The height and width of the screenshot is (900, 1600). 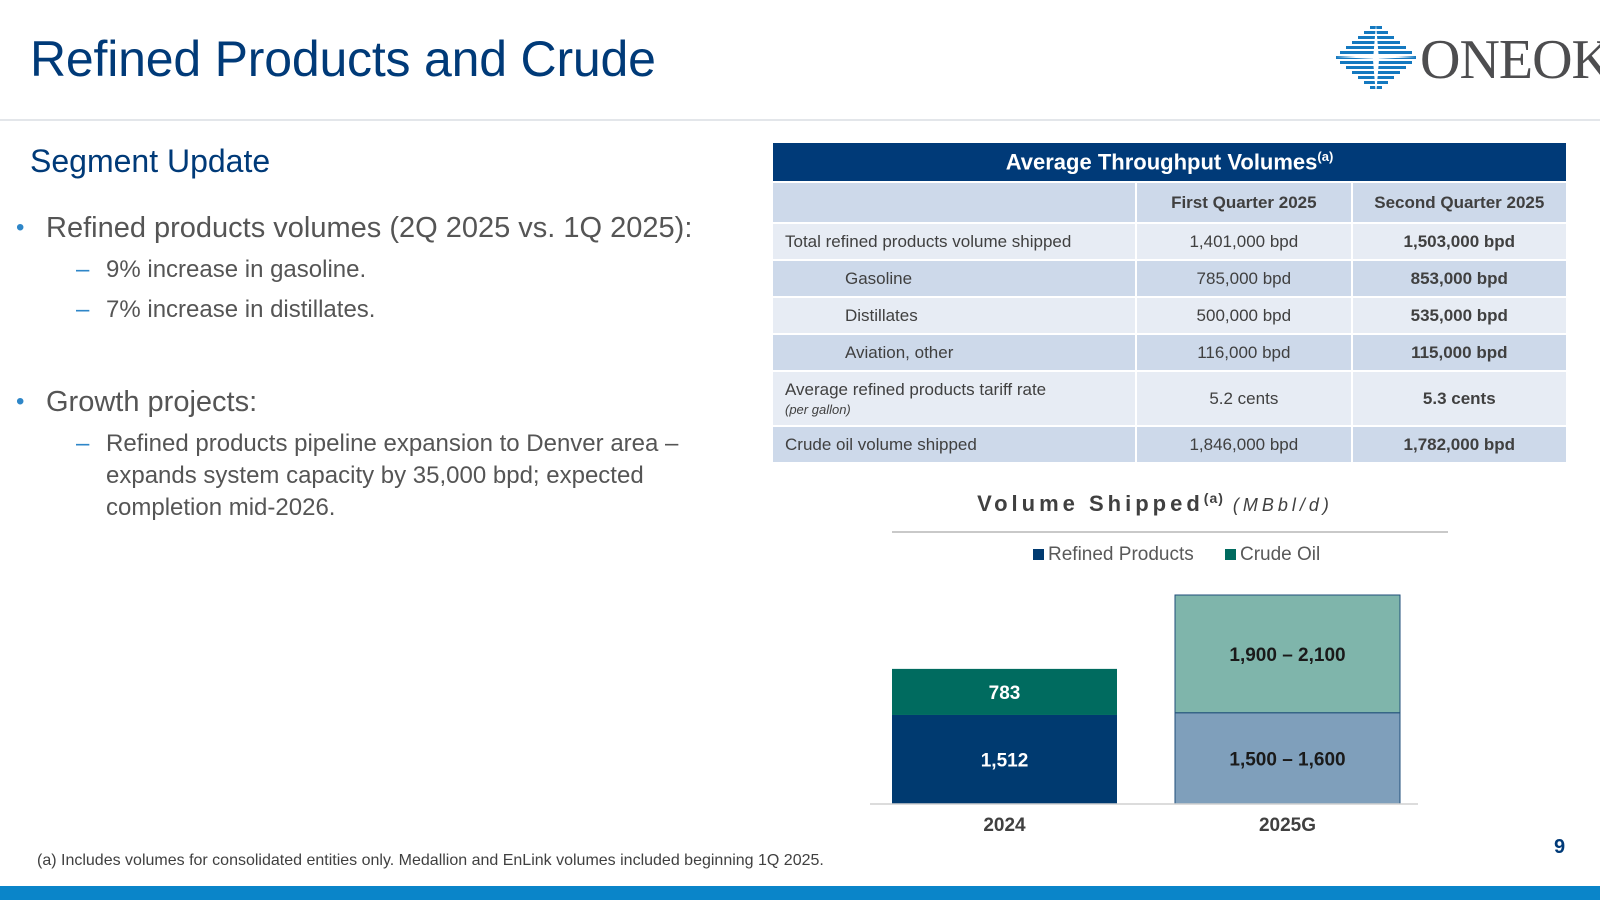 What do you see at coordinates (954, 202) in the screenshot?
I see `column-header` at bounding box center [954, 202].